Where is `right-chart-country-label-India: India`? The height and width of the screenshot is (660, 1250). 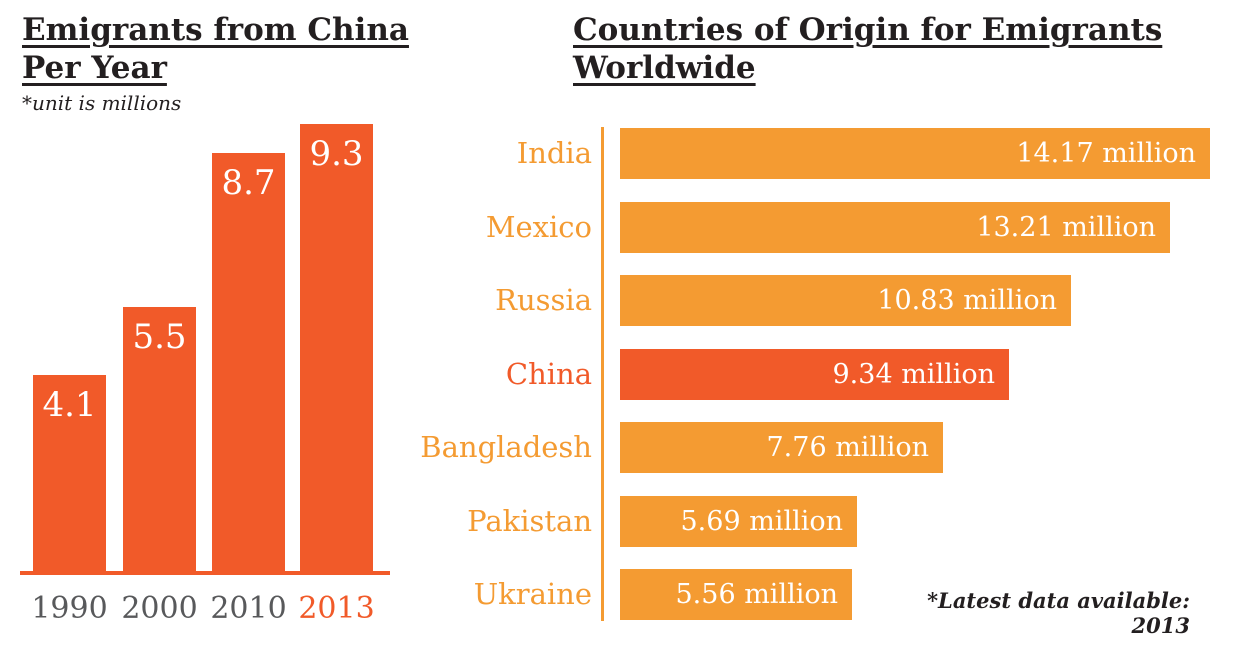 right-chart-country-label-India: India is located at coordinates (554, 153).